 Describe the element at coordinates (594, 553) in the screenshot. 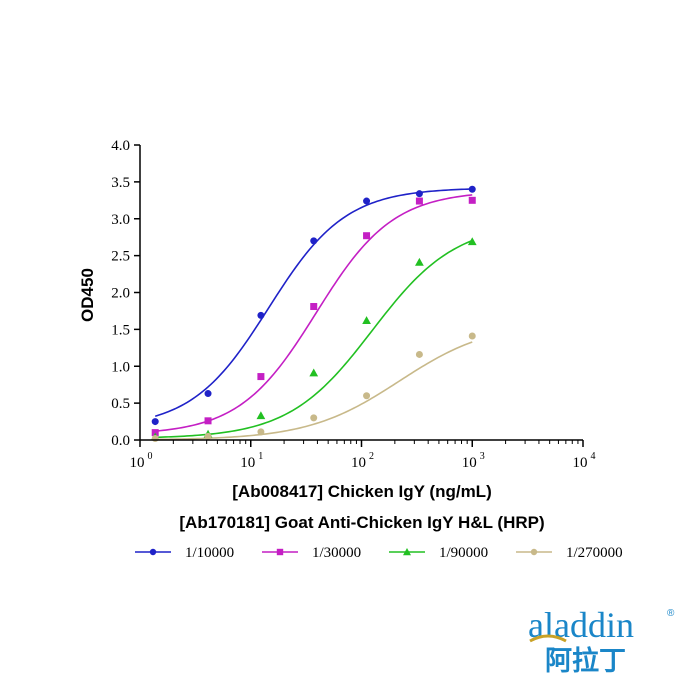

I see `legend-label: 1/270000` at that location.